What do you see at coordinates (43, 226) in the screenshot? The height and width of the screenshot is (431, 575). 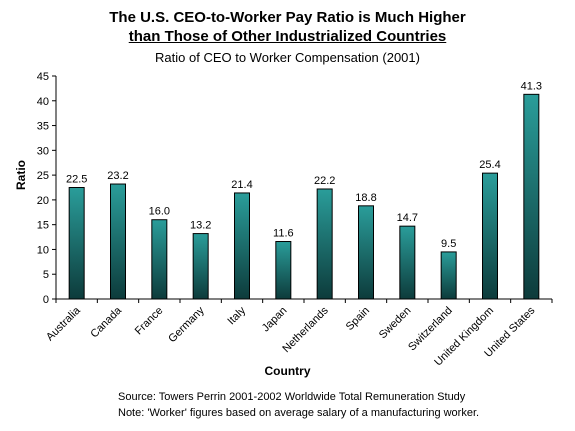 I see `y-tick-label: 15` at bounding box center [43, 226].